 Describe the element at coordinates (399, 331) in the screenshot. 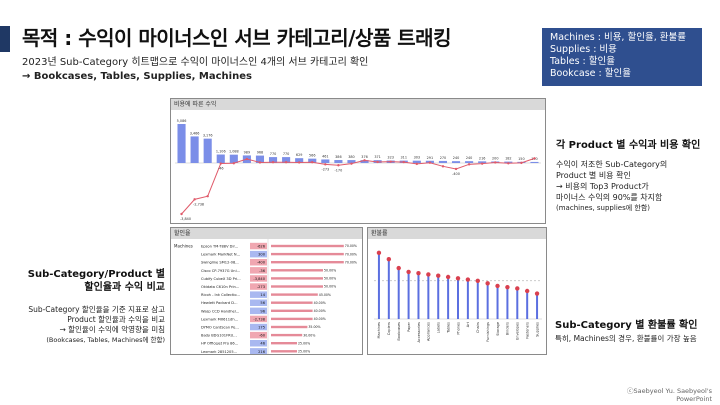

I see `category-label: Bookcases` at that location.